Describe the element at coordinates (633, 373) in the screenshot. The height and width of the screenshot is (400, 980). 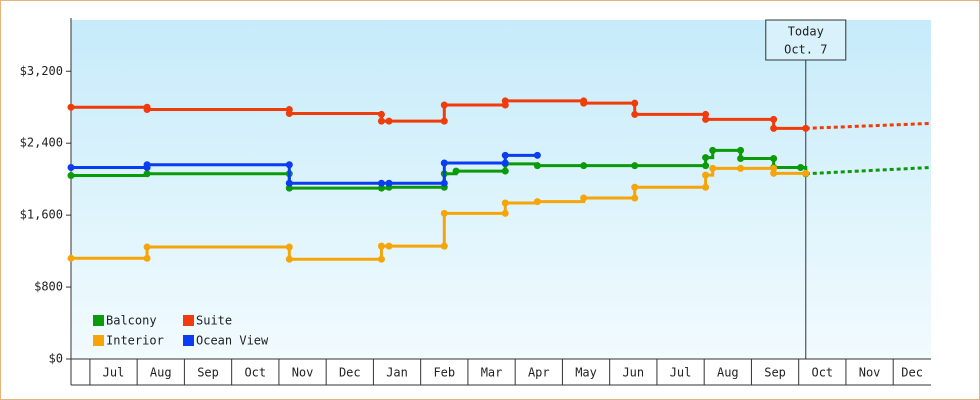
I see `x-tick-label: Jun` at that location.